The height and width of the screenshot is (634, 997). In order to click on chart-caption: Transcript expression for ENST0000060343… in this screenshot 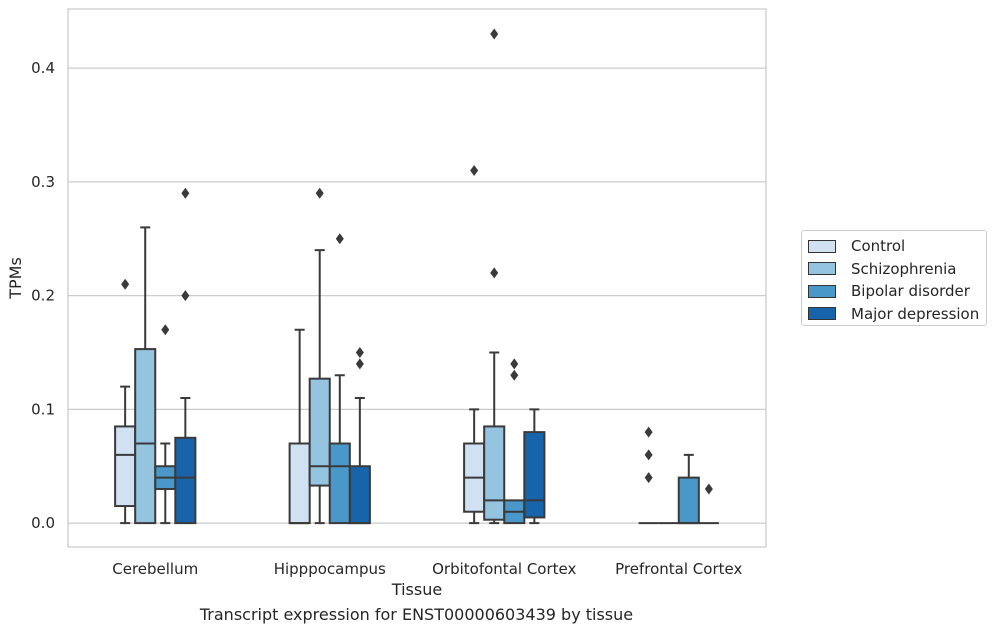, I will do `click(416, 614)`.